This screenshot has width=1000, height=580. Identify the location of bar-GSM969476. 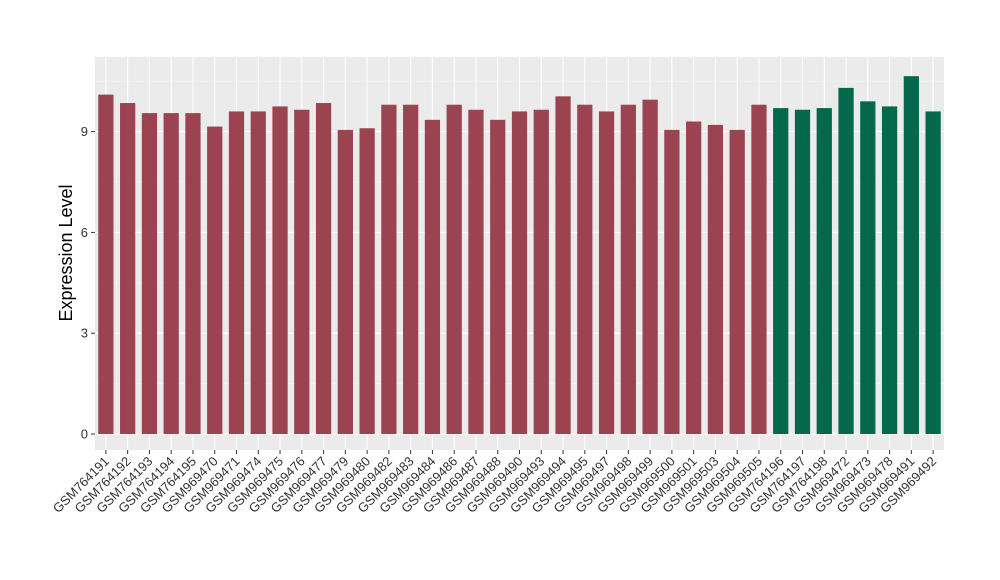
(302, 271).